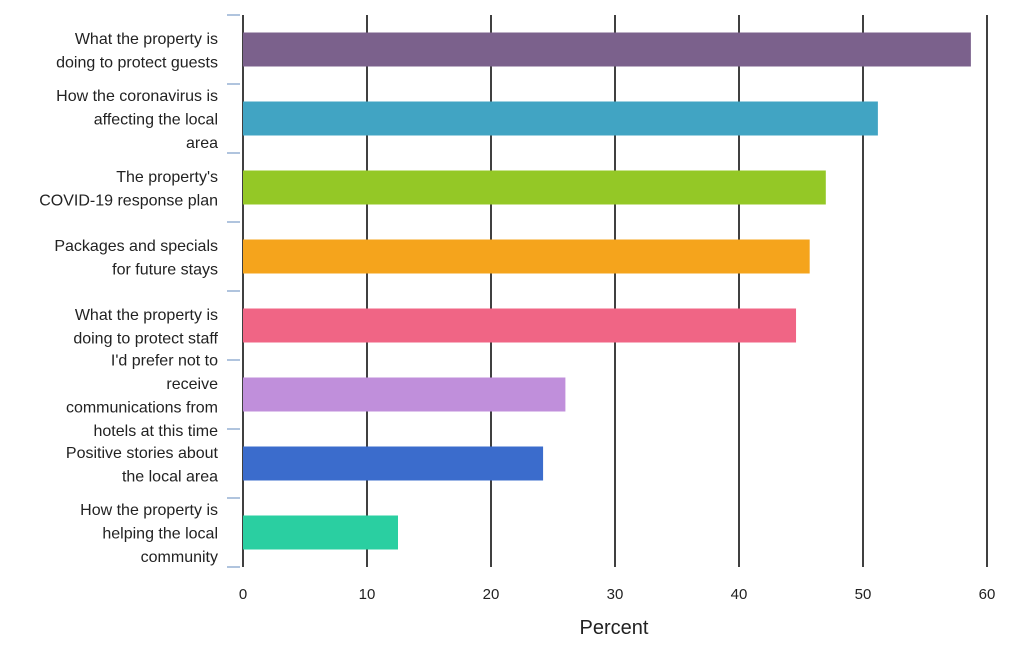 This screenshot has height=650, width=1009. I want to click on category-label: area, so click(202, 143).